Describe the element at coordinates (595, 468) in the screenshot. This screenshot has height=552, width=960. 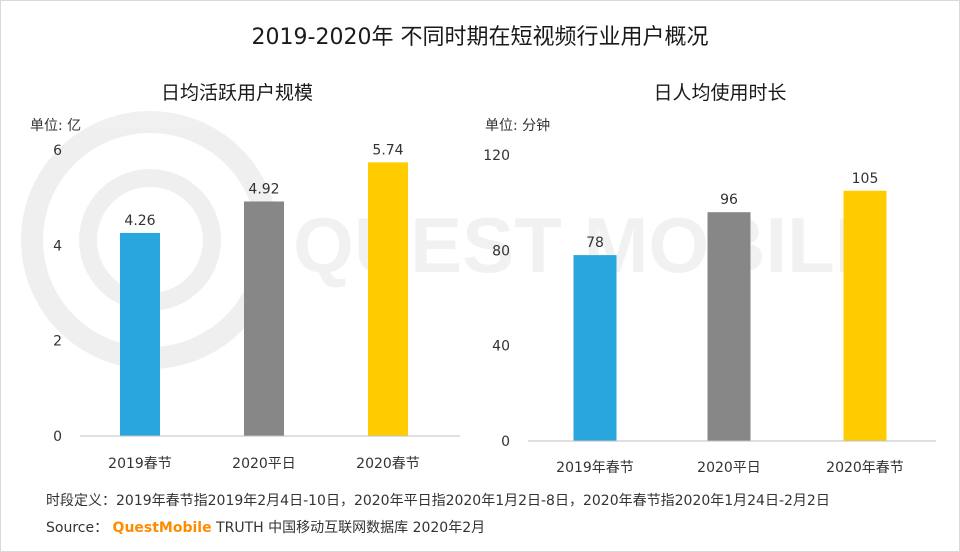
I see `chart-2-category-label: 2019年春节` at that location.